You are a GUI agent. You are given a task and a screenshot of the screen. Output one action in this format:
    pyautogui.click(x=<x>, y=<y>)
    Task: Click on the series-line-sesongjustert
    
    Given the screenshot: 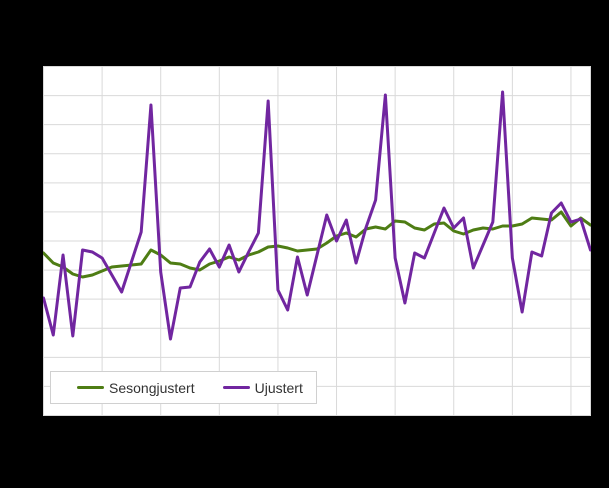 What is the action you would take?
    pyautogui.click(x=317, y=244)
    